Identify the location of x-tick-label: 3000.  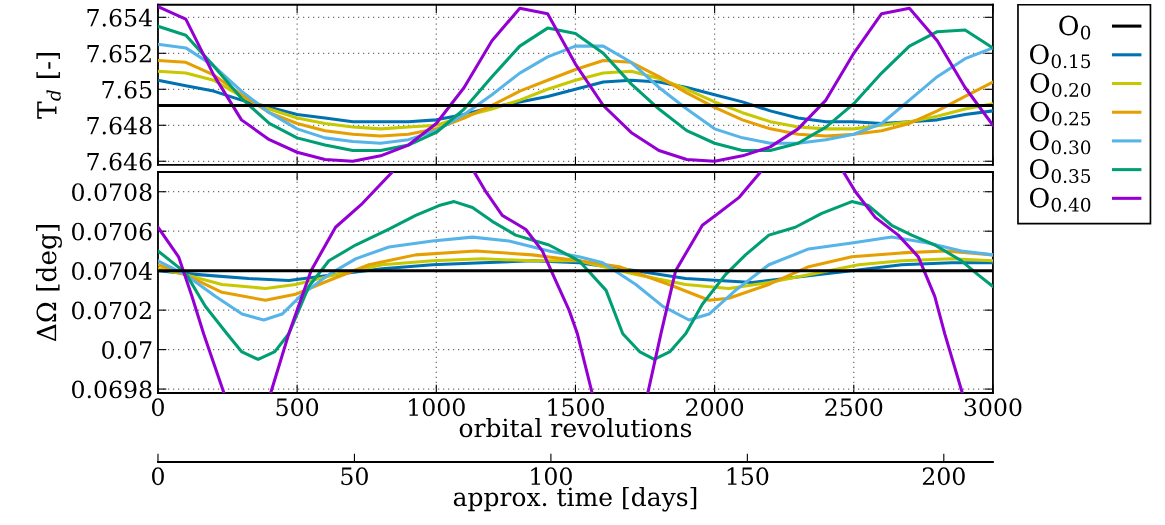
(993, 407).